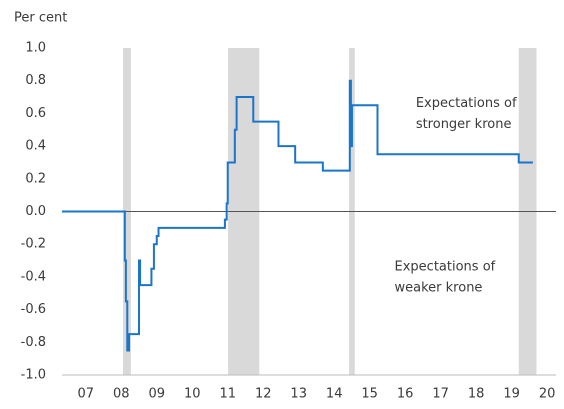 Image resolution: width=564 pixels, height=409 pixels. I want to click on x-tick-label: 14, so click(334, 394).